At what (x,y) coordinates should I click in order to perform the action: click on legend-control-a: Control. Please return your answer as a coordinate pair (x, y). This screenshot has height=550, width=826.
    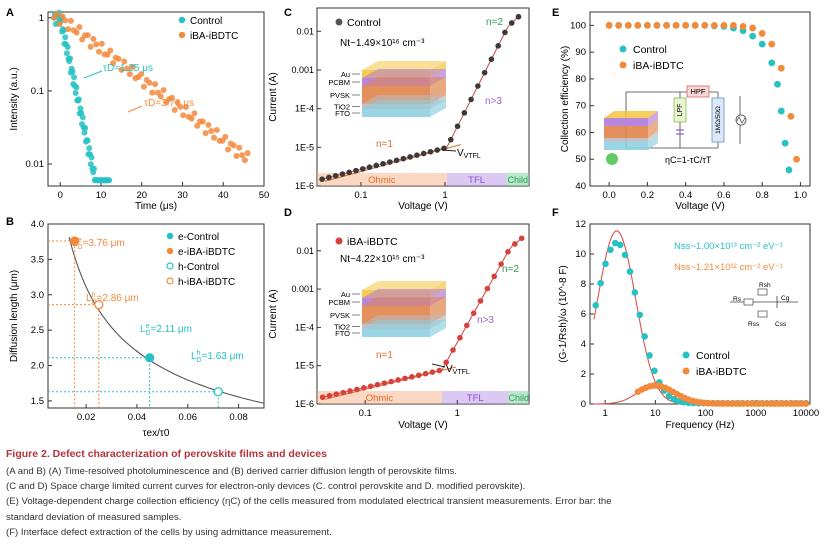
    Looking at the image, I should click on (206, 21).